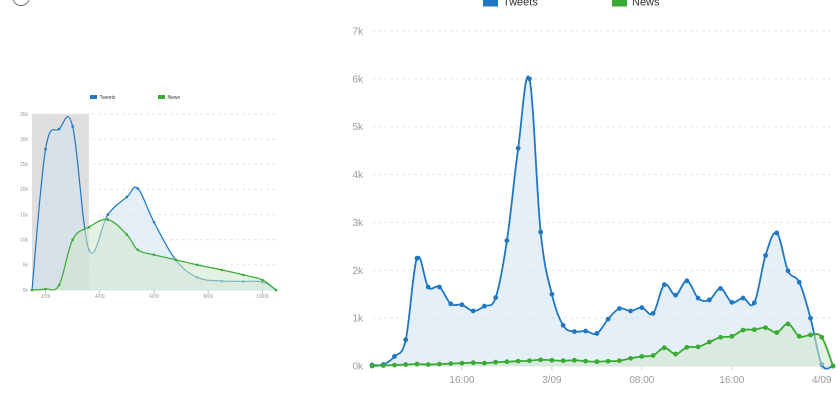  What do you see at coordinates (100, 297) in the screenshot?
I see `x-tick-label: 4/09` at bounding box center [100, 297].